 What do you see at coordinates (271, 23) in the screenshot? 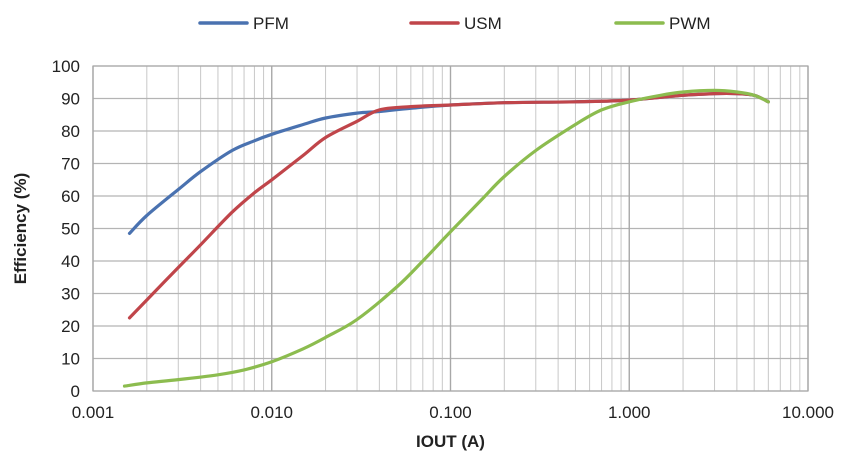
I see `legend-label-pfm: PFM` at bounding box center [271, 23].